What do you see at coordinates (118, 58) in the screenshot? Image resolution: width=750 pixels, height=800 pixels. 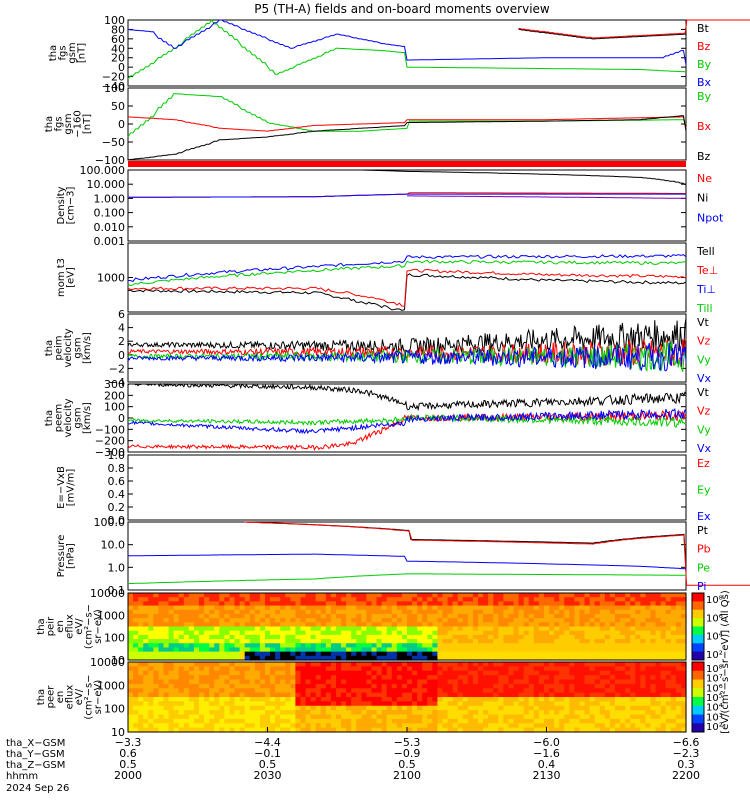 I see `ytick-label: 20` at bounding box center [118, 58].